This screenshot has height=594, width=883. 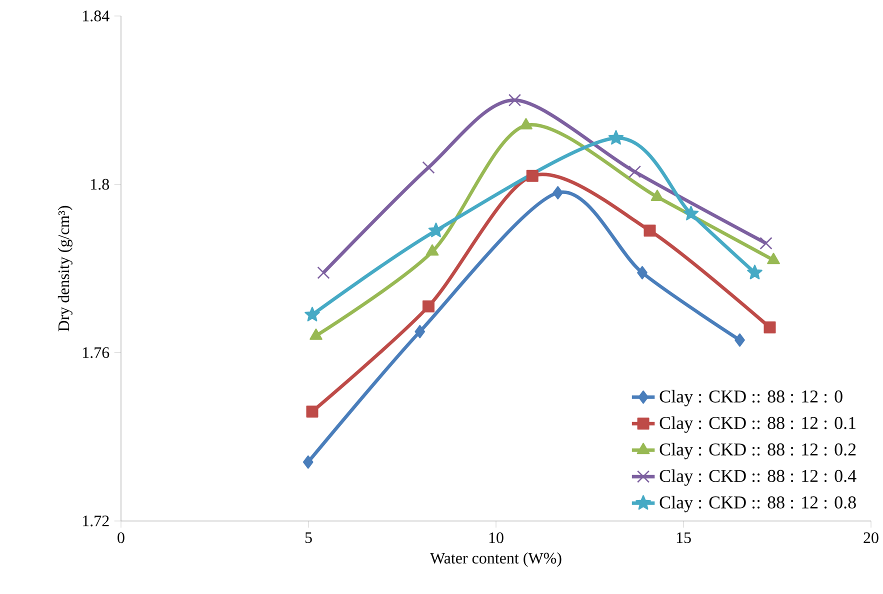 What do you see at coordinates (758, 424) in the screenshot?
I see `legend-label: Clay : CKD :: 88 : 12 : 0.1` at bounding box center [758, 424].